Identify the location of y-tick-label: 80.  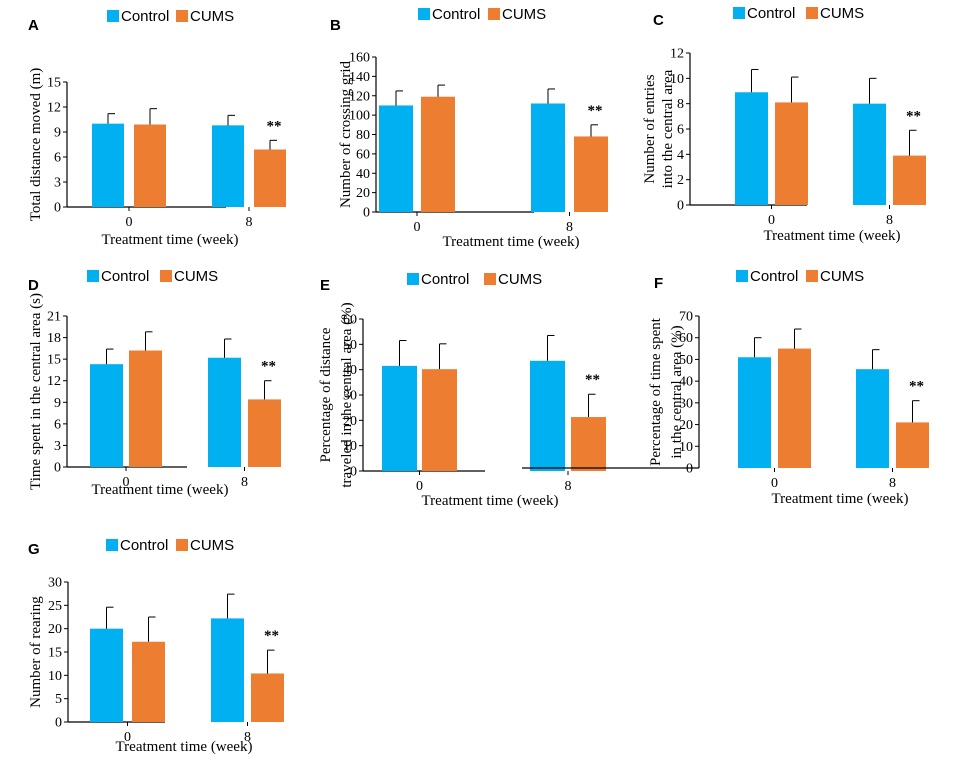
(363, 135).